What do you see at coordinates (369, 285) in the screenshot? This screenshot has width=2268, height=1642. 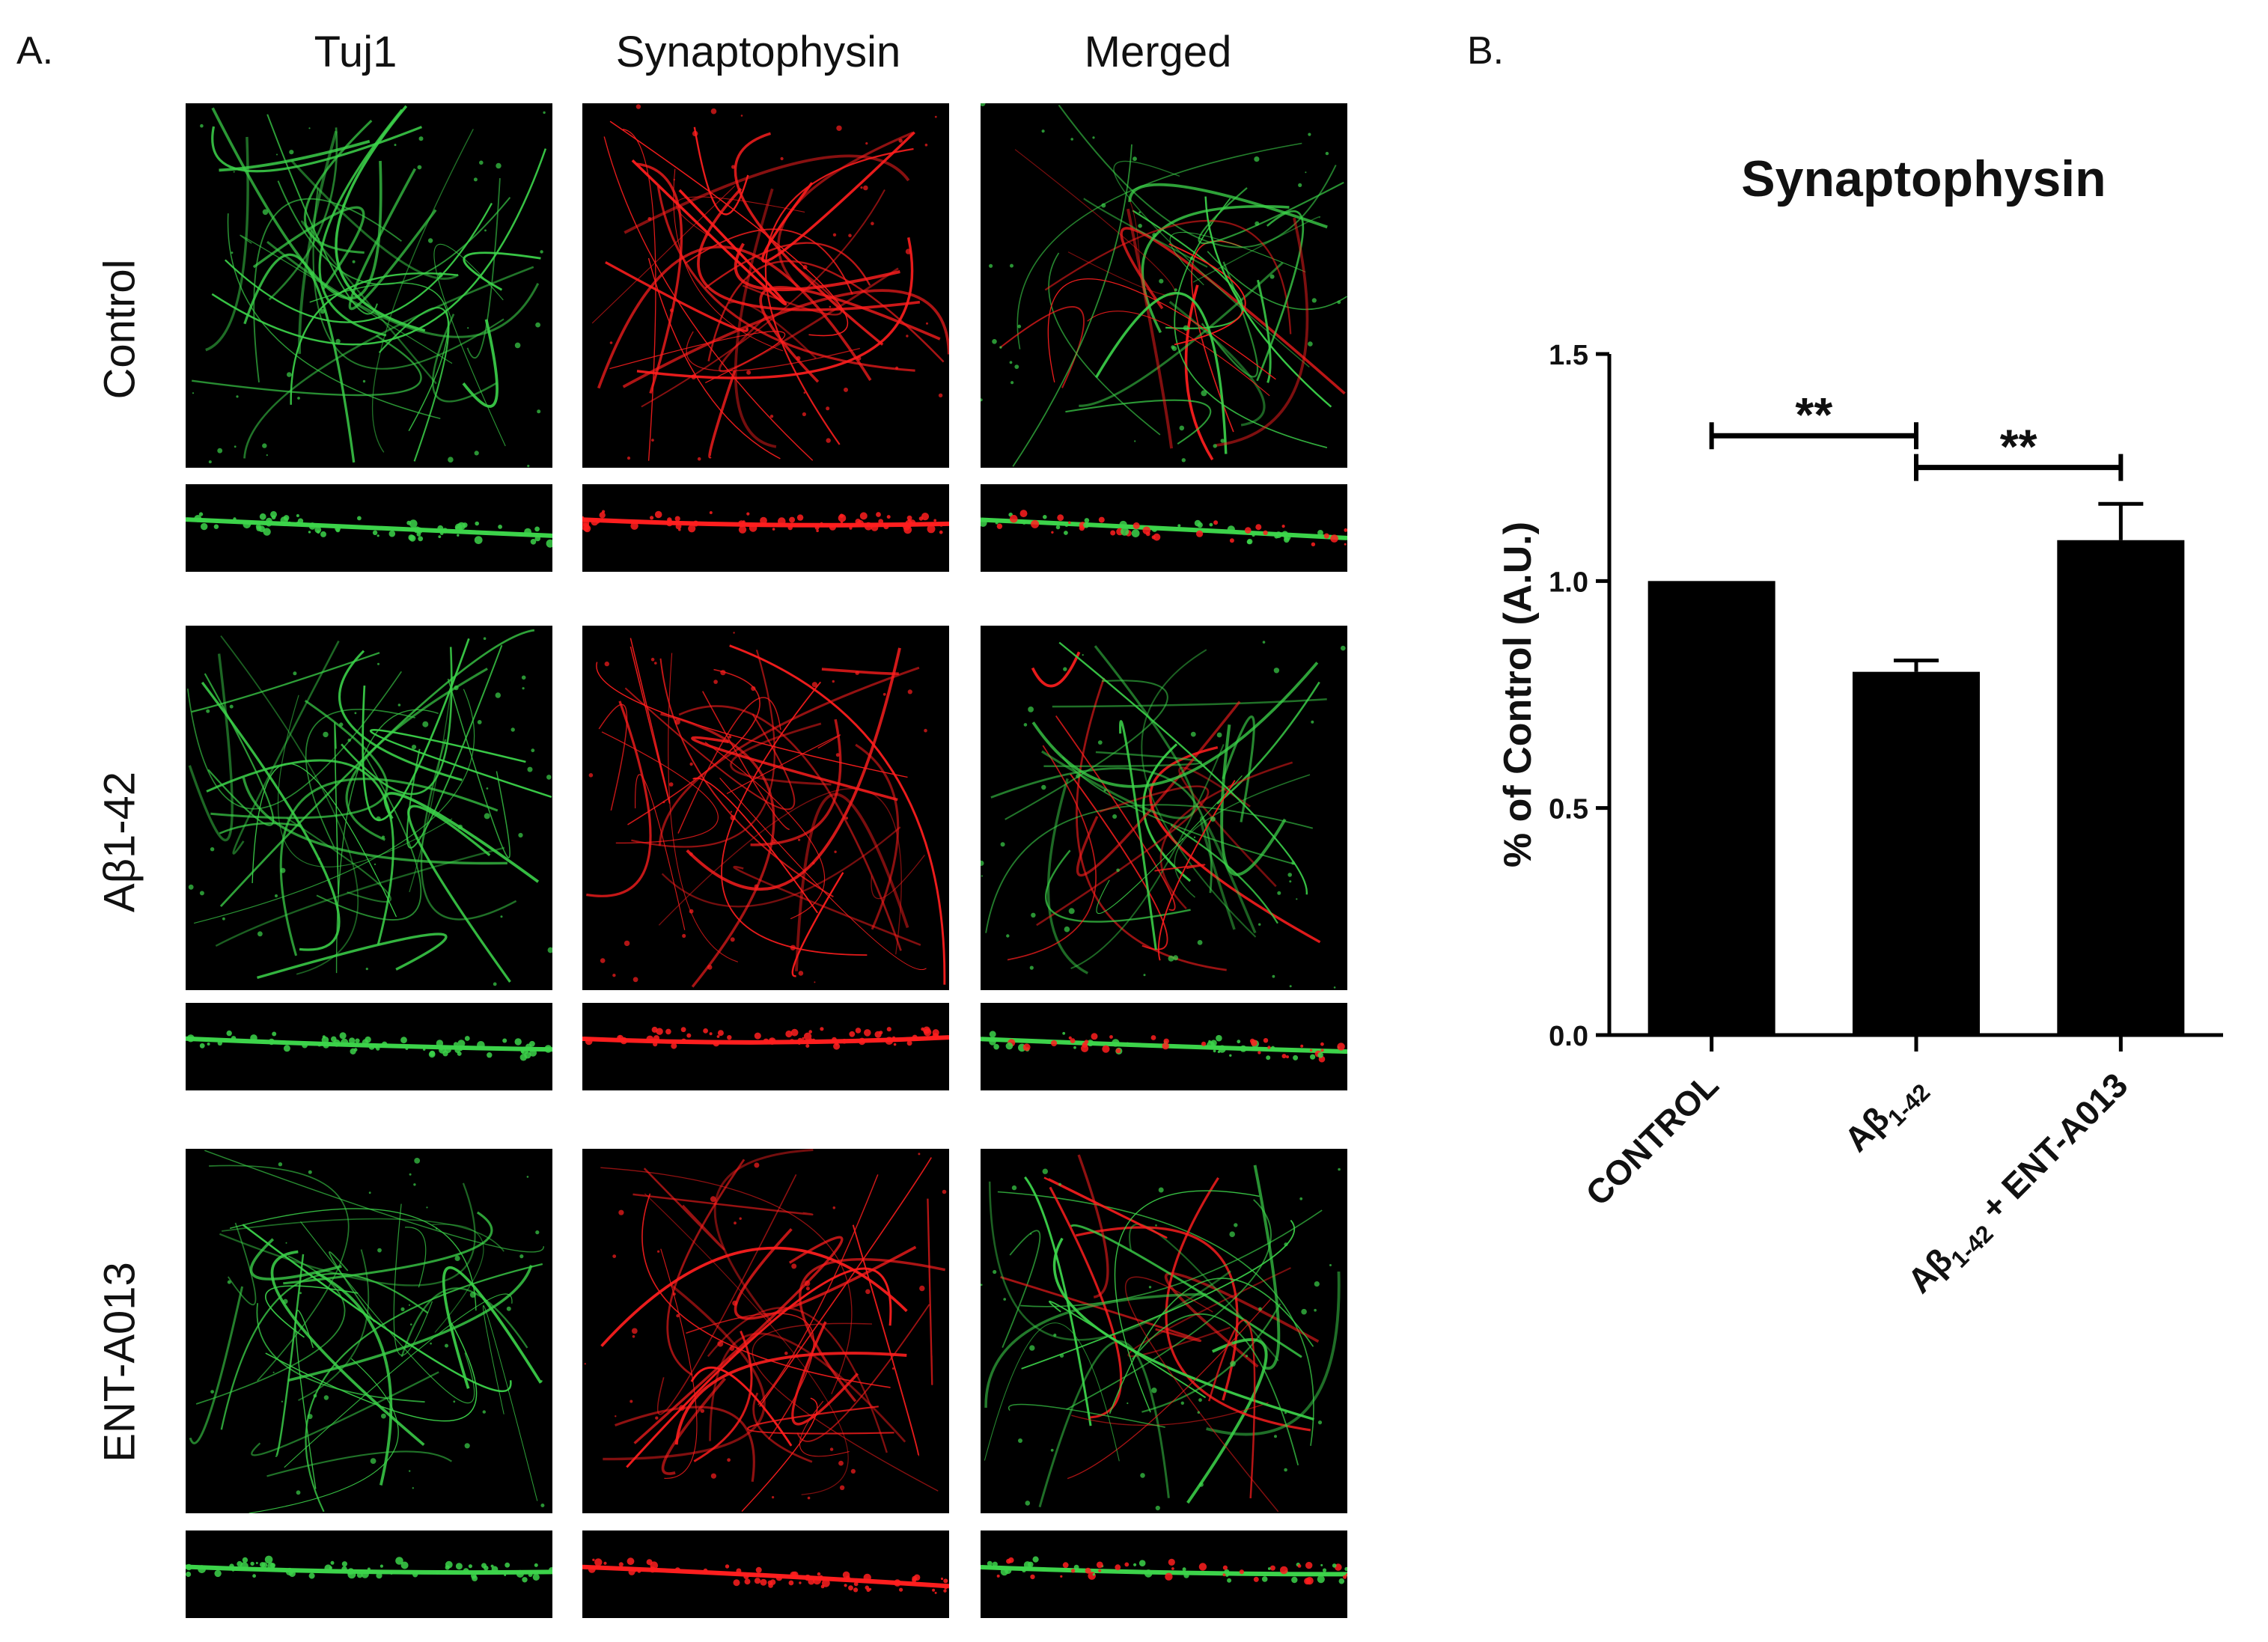 I see `micrograph-control-tuj1` at bounding box center [369, 285].